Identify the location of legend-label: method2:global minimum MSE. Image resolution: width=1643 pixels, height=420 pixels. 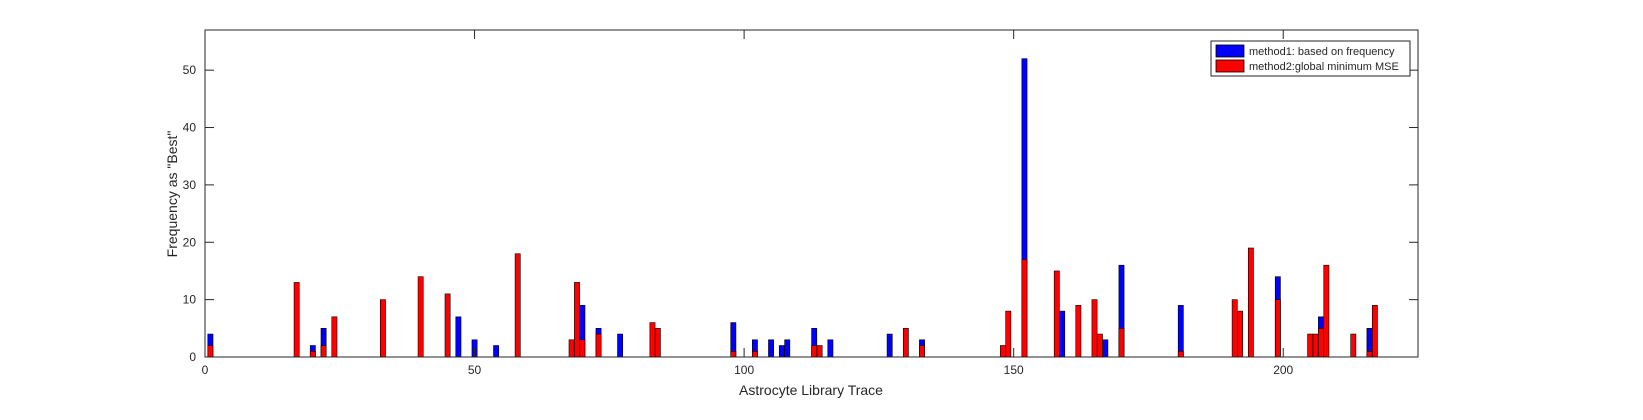
(1324, 67).